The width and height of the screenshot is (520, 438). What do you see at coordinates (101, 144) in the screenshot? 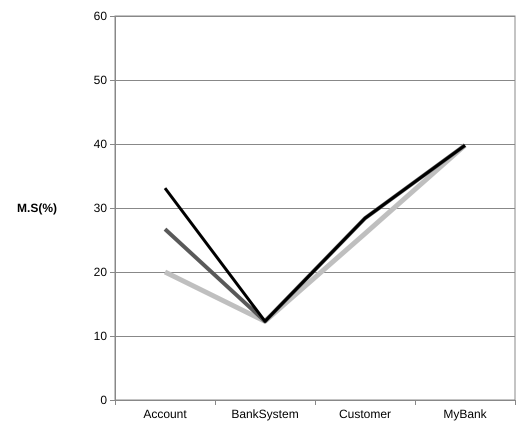
I see `y-tick-label: 40` at bounding box center [101, 144].